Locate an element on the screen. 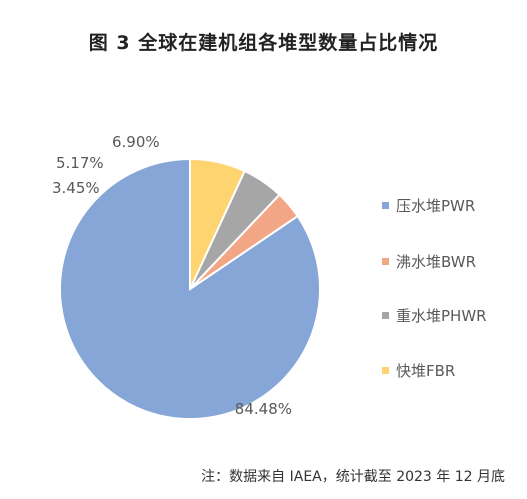 This screenshot has height=499, width=527. legend-swatch-bwr is located at coordinates (385, 261).